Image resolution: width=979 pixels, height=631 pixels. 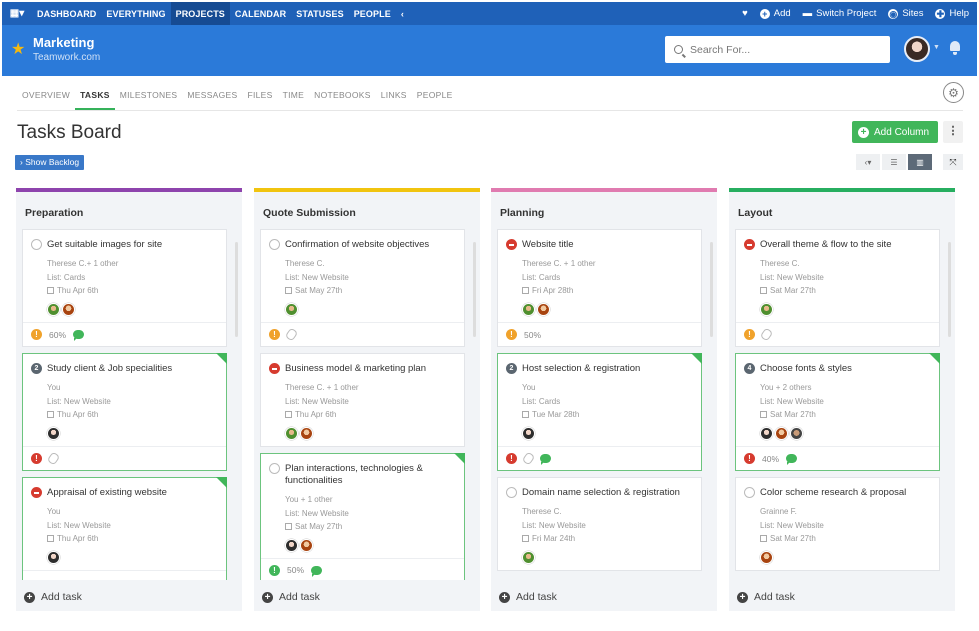 What do you see at coordinates (953, 92) in the screenshot?
I see `gear-icon: ⚙` at bounding box center [953, 92].